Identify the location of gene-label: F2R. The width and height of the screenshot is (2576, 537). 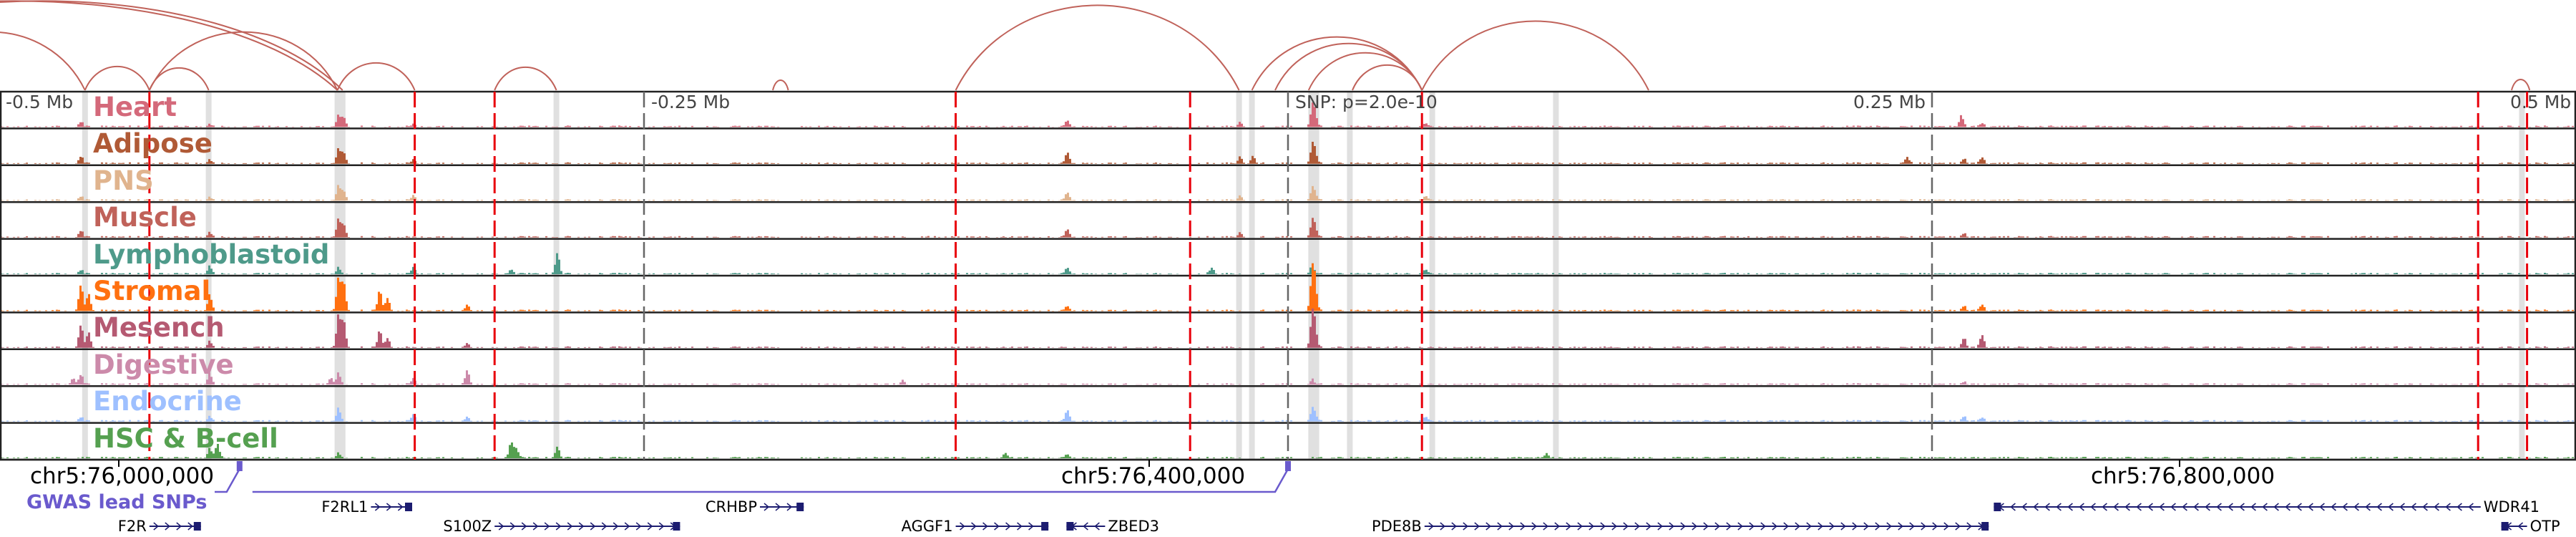
(132, 526).